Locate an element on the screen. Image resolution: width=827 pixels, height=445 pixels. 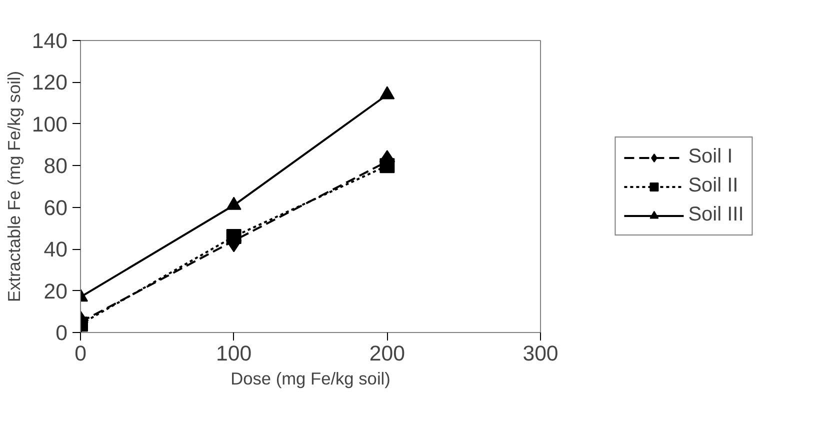
x-tick-label: 0 is located at coordinates (80, 354).